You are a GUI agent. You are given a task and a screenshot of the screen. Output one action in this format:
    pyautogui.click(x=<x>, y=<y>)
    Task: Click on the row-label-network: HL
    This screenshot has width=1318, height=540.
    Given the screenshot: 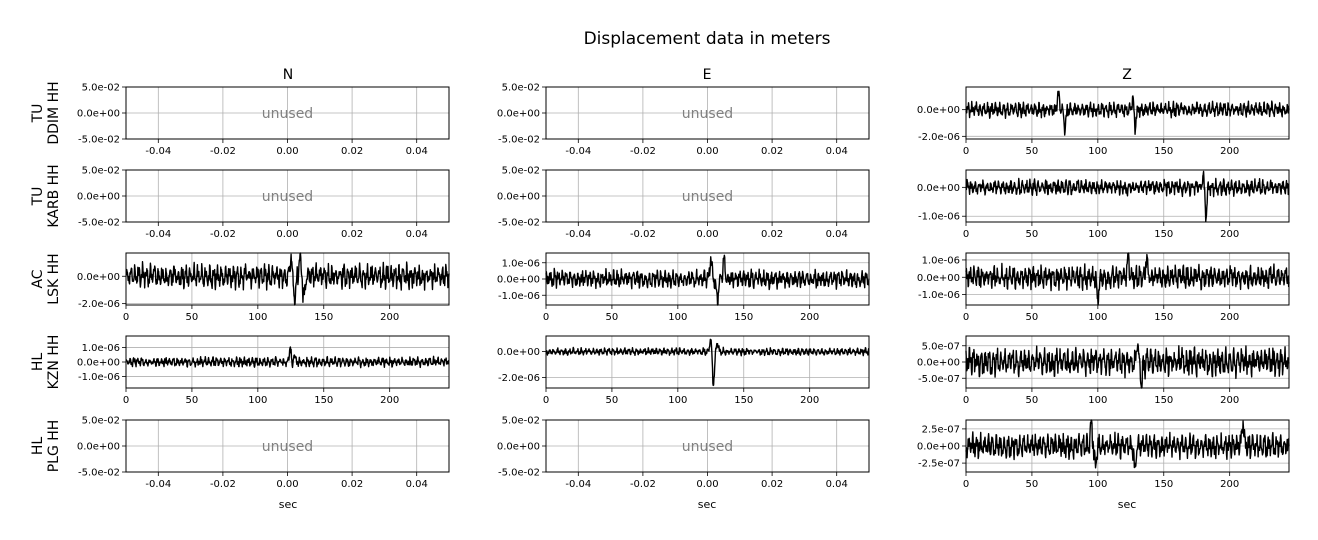 What is the action you would take?
    pyautogui.click(x=38, y=446)
    